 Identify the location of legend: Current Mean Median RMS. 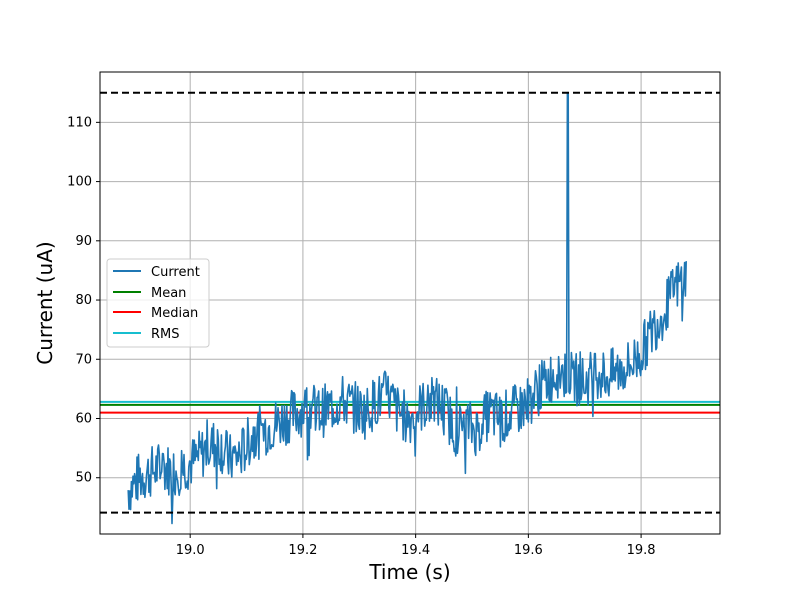
(158, 303).